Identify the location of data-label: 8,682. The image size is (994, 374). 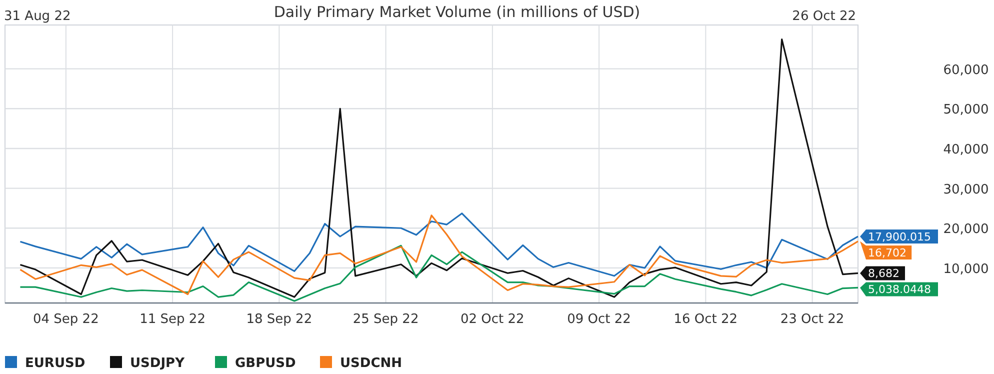
(884, 273).